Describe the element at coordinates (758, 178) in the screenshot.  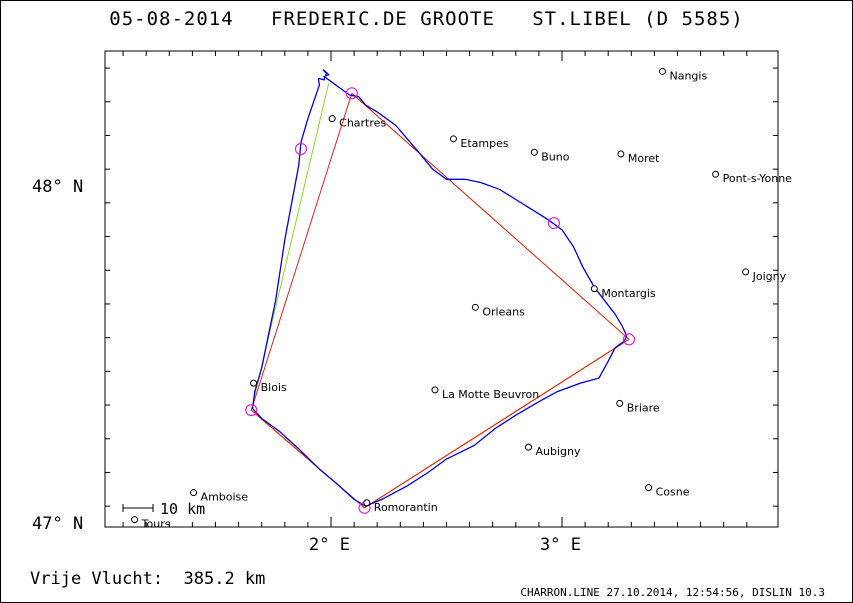
I see `city-label: Pont-s-Yonne` at that location.